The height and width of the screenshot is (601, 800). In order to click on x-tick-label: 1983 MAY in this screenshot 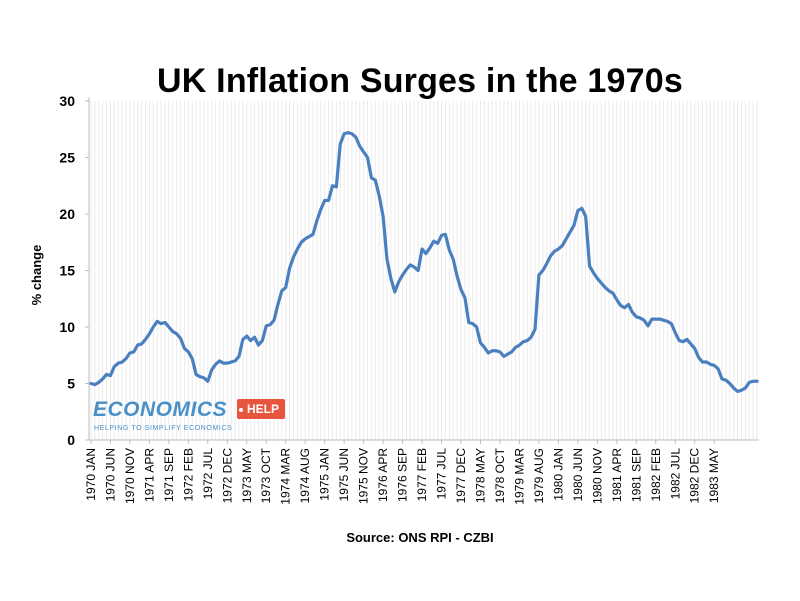, I will do `click(714, 475)`.